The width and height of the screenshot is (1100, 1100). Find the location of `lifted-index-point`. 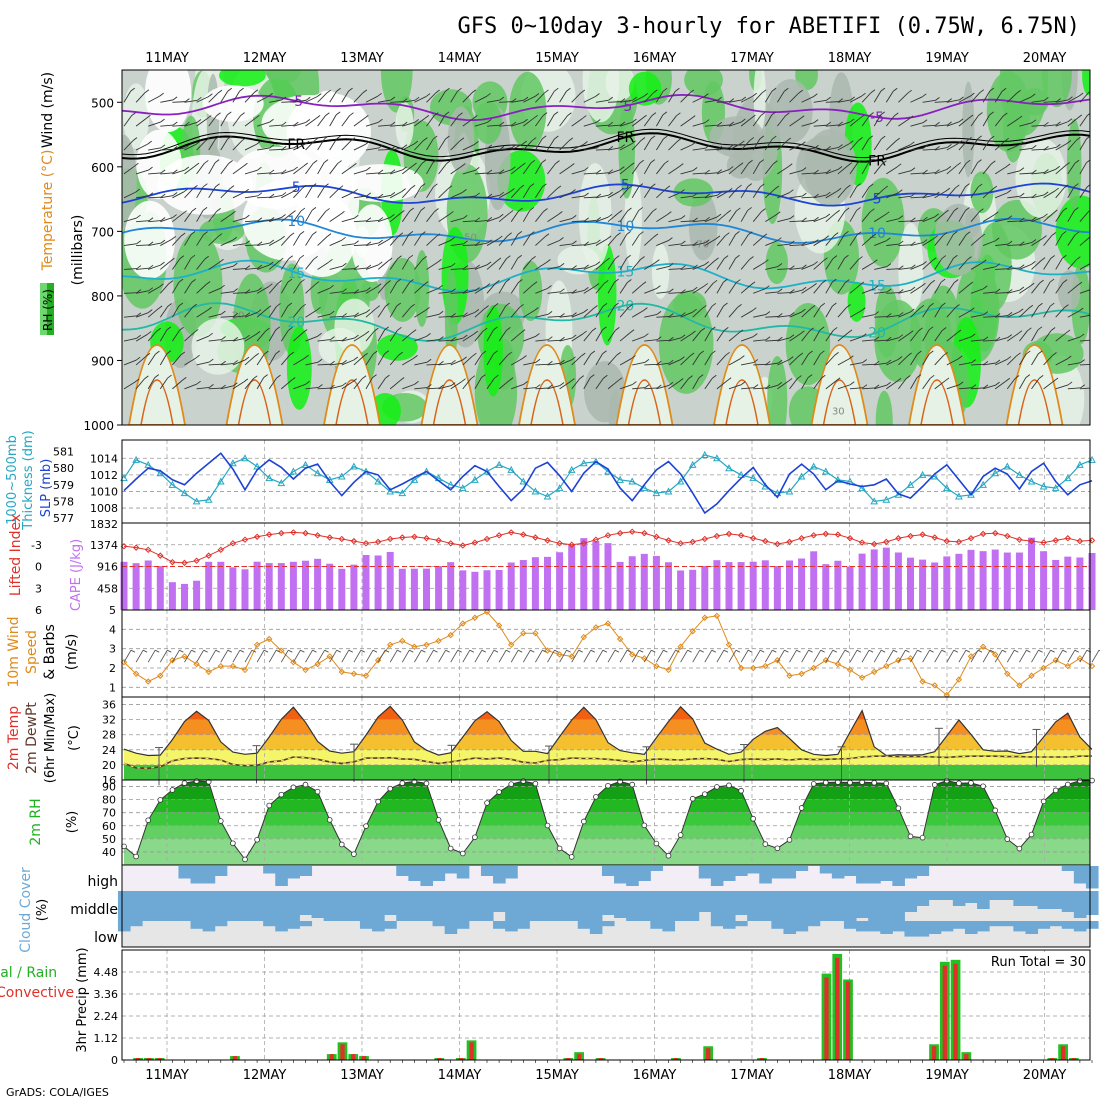

lifted-index-point is located at coordinates (535, 537).